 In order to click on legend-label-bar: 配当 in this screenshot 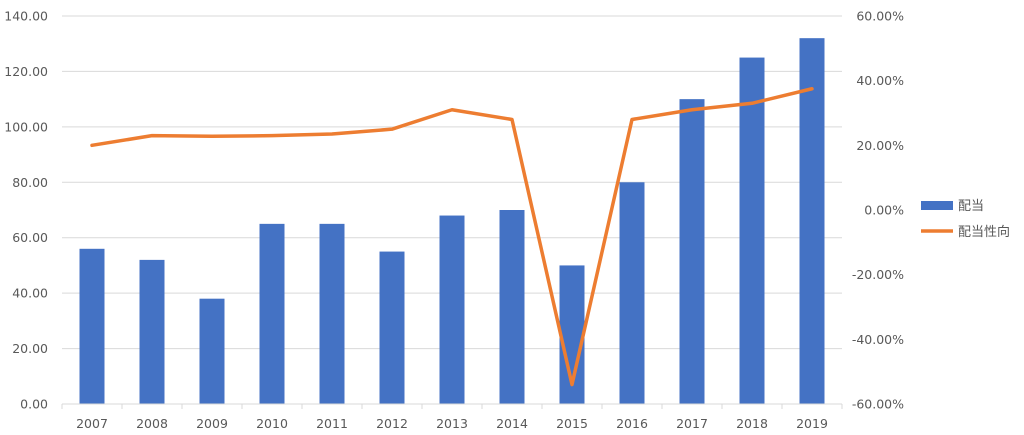, I will do `click(971, 206)`.